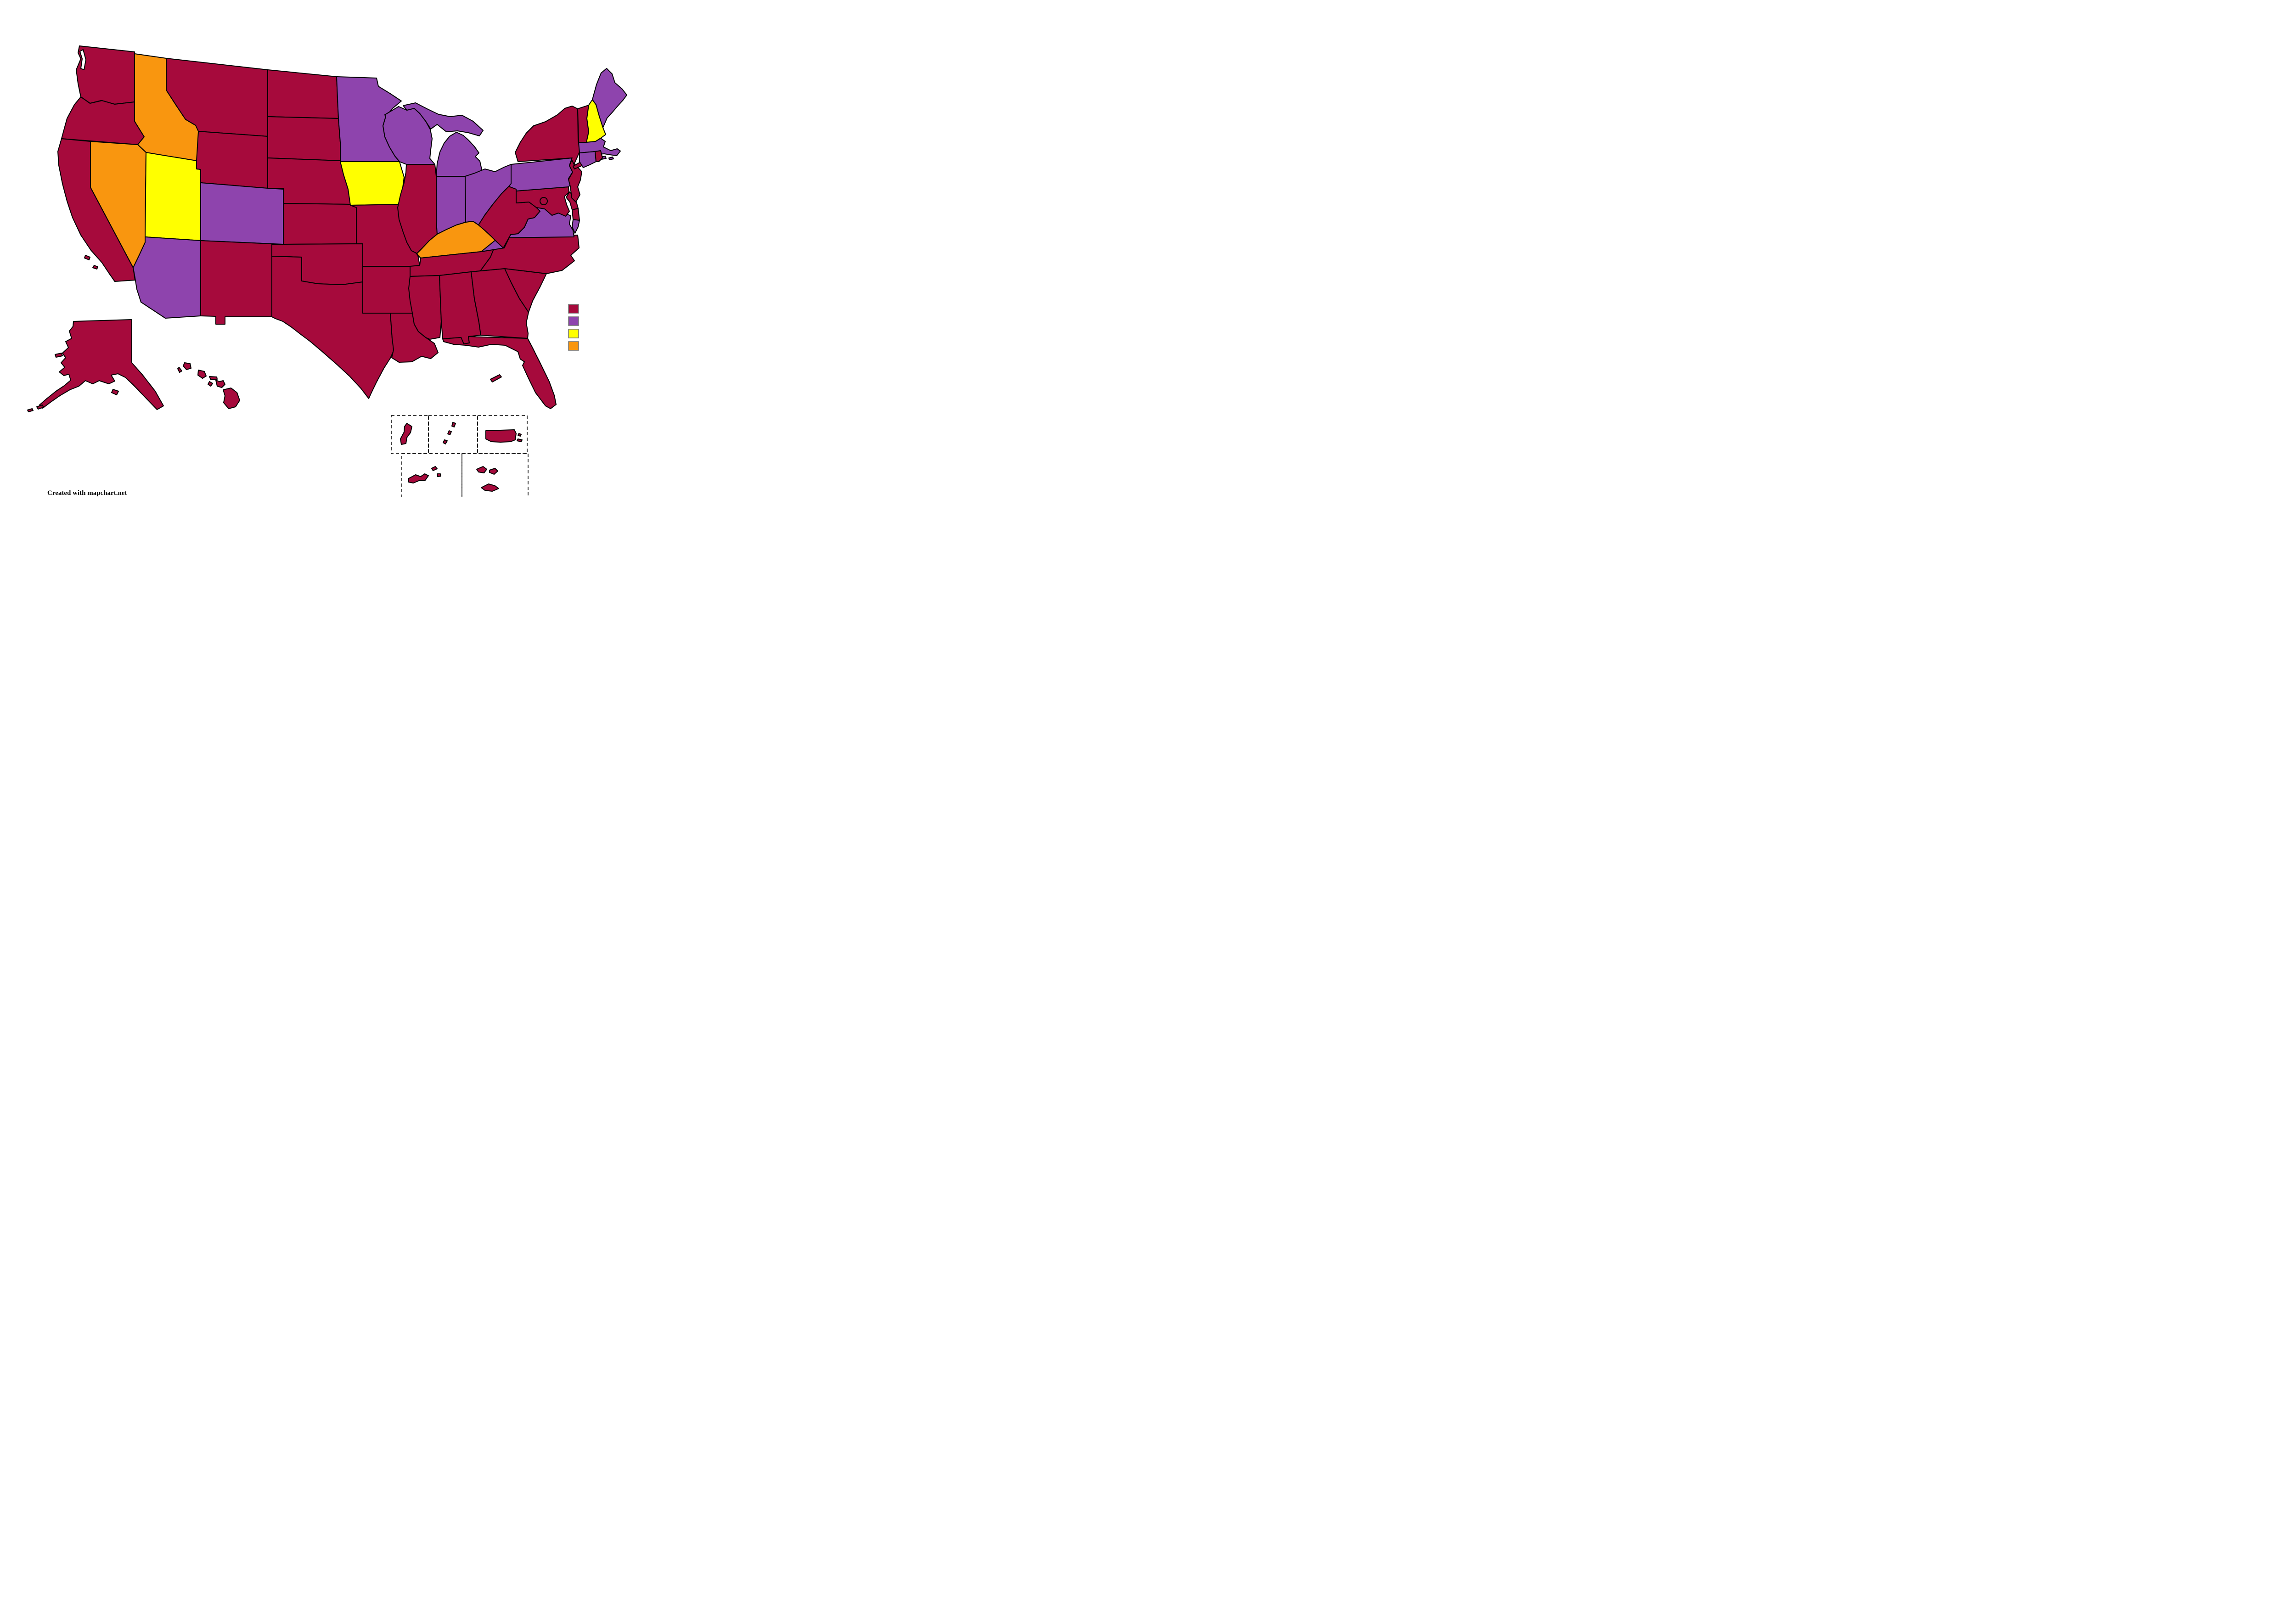 This screenshot has width=2296, height=1607. I want to click on state-alaska-st-lawrence-island, so click(59, 355).